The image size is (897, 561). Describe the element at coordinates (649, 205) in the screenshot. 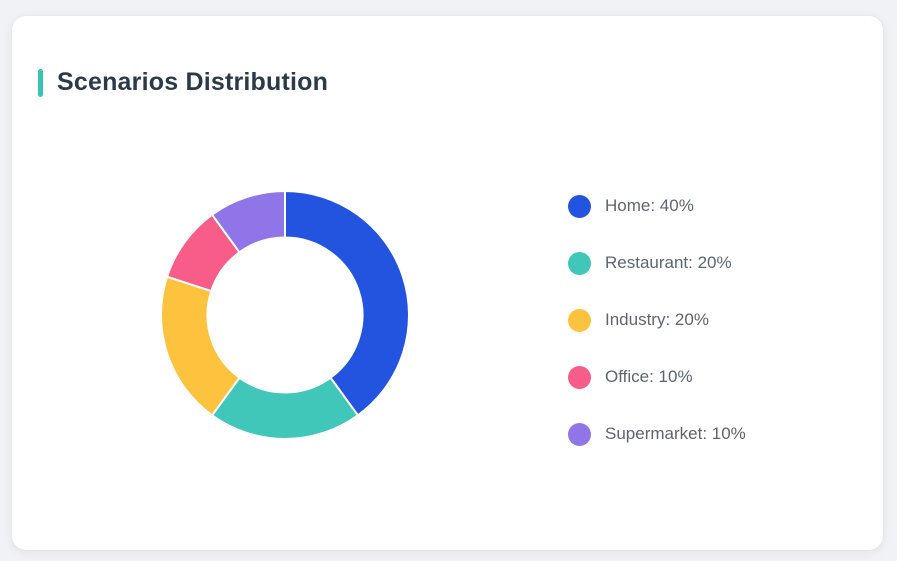

I see `legend-label: Home: 40%` at that location.